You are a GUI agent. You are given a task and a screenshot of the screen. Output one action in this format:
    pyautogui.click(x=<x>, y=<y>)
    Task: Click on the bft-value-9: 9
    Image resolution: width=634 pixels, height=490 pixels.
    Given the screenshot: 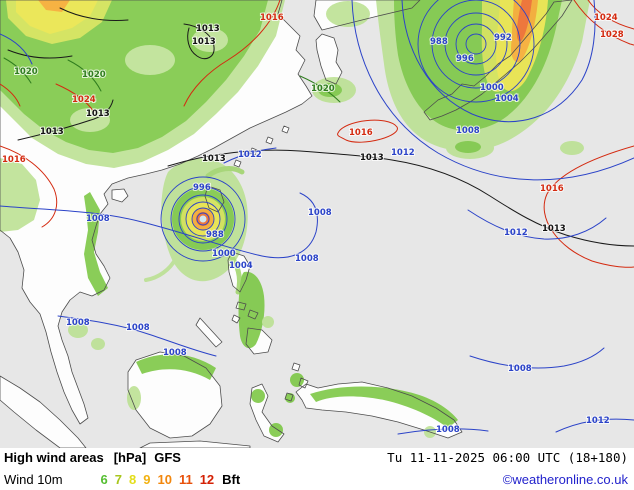 What is the action you would take?
    pyautogui.click(x=147, y=479)
    